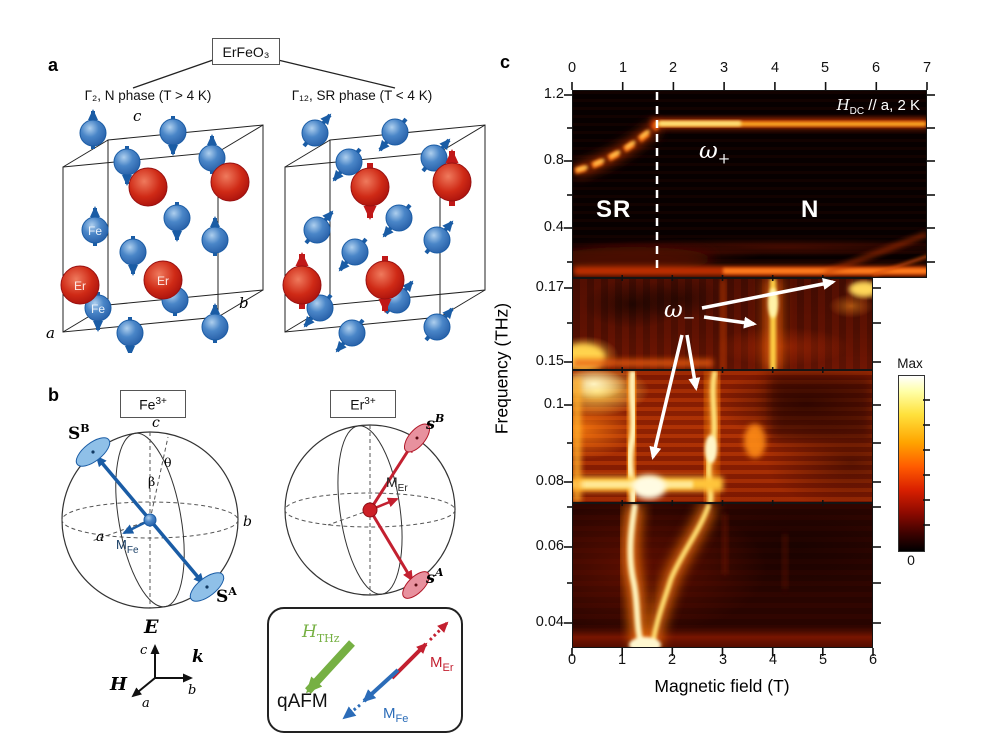  Describe the element at coordinates (123, 488) in the screenshot. I see `spin-fe-b-arrow` at that location.